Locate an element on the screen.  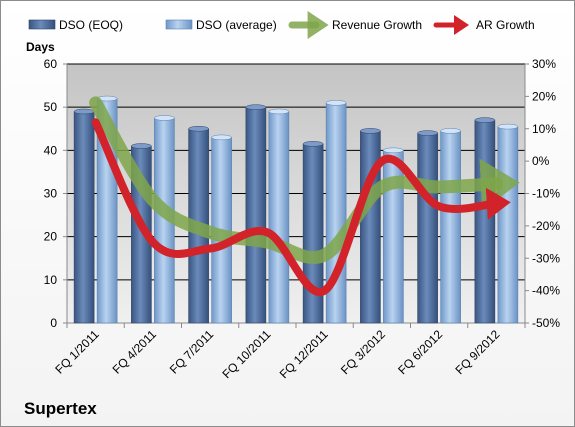
y2-tick-label: 0% is located at coordinates (541, 161).